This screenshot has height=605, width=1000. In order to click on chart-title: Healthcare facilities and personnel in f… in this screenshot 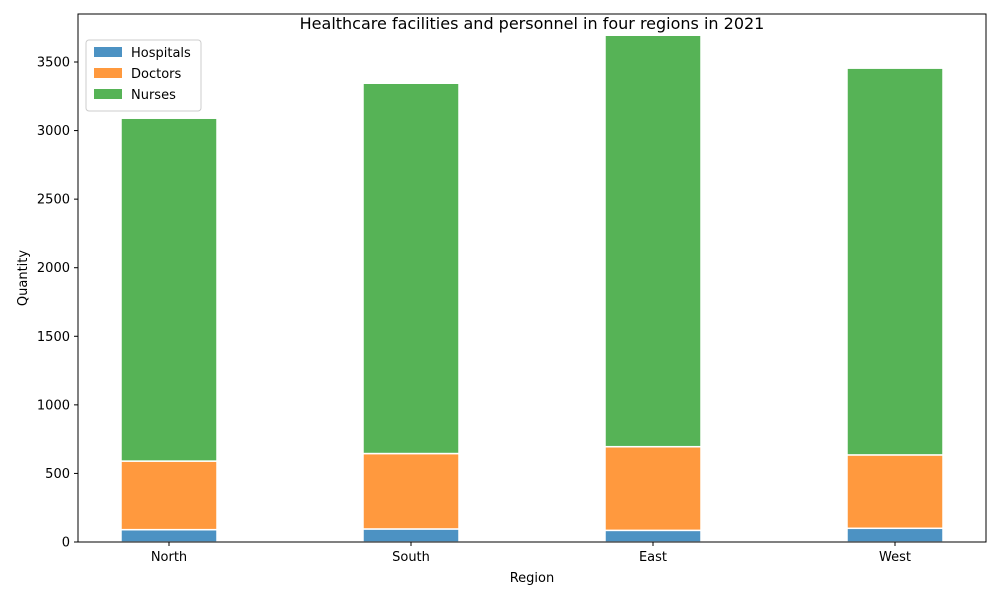, I will do `click(532, 23)`.